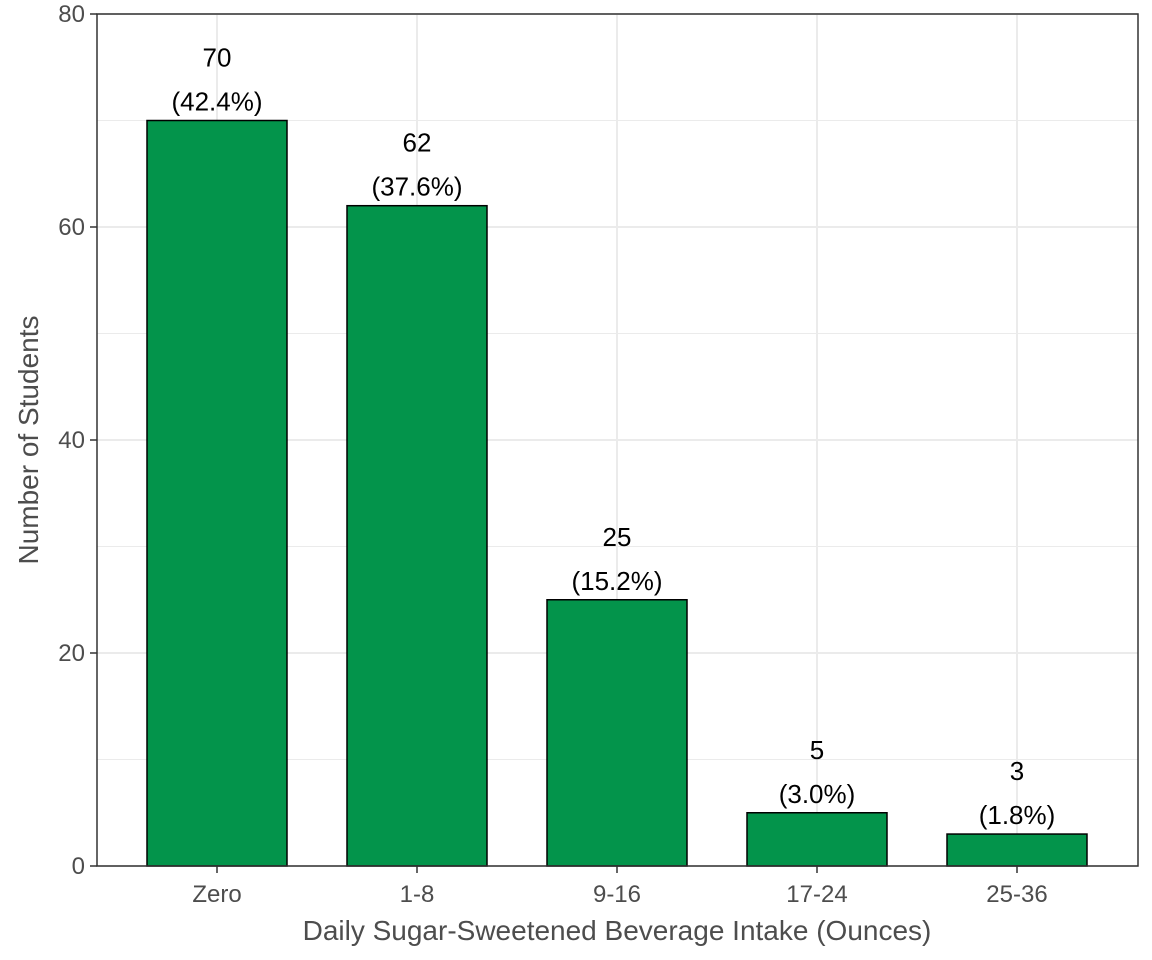 Image resolution: width=1152 pixels, height=960 pixels. I want to click on bar-value-label: 25, so click(617, 537).